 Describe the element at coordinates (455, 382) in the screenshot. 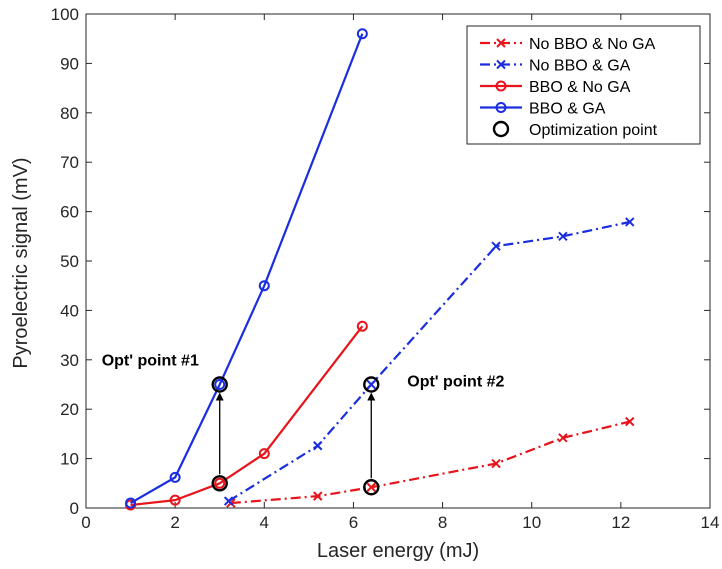

I see `annotation-label: Opt' point #2` at that location.